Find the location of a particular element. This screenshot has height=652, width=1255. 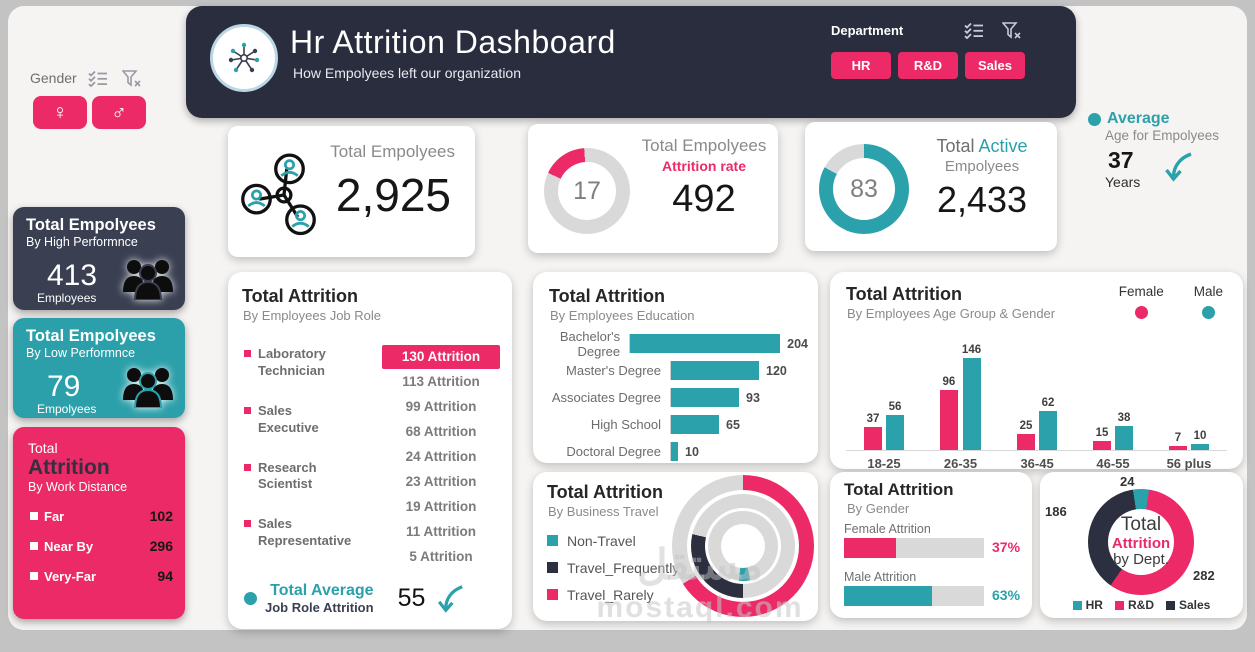

low-performance-value: 79 is located at coordinates (64, 386).